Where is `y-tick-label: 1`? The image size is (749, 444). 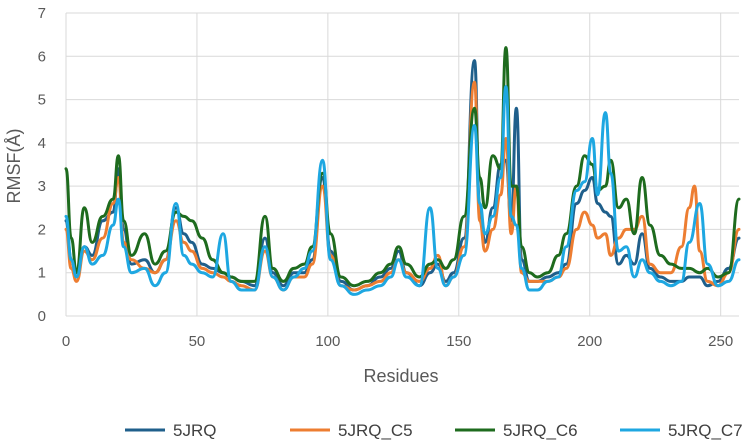 y-tick-label: 1 is located at coordinates (42, 273).